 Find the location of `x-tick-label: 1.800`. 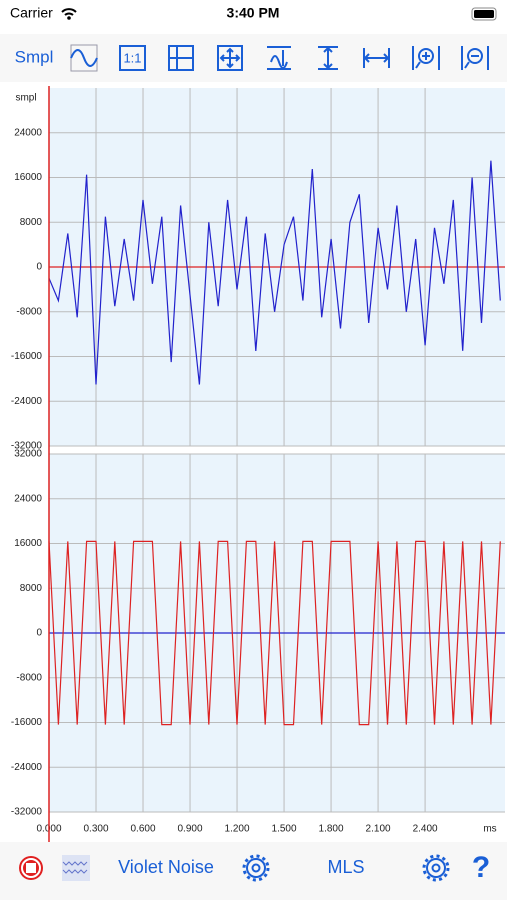

x-tick-label: 1.800 is located at coordinates (331, 829).